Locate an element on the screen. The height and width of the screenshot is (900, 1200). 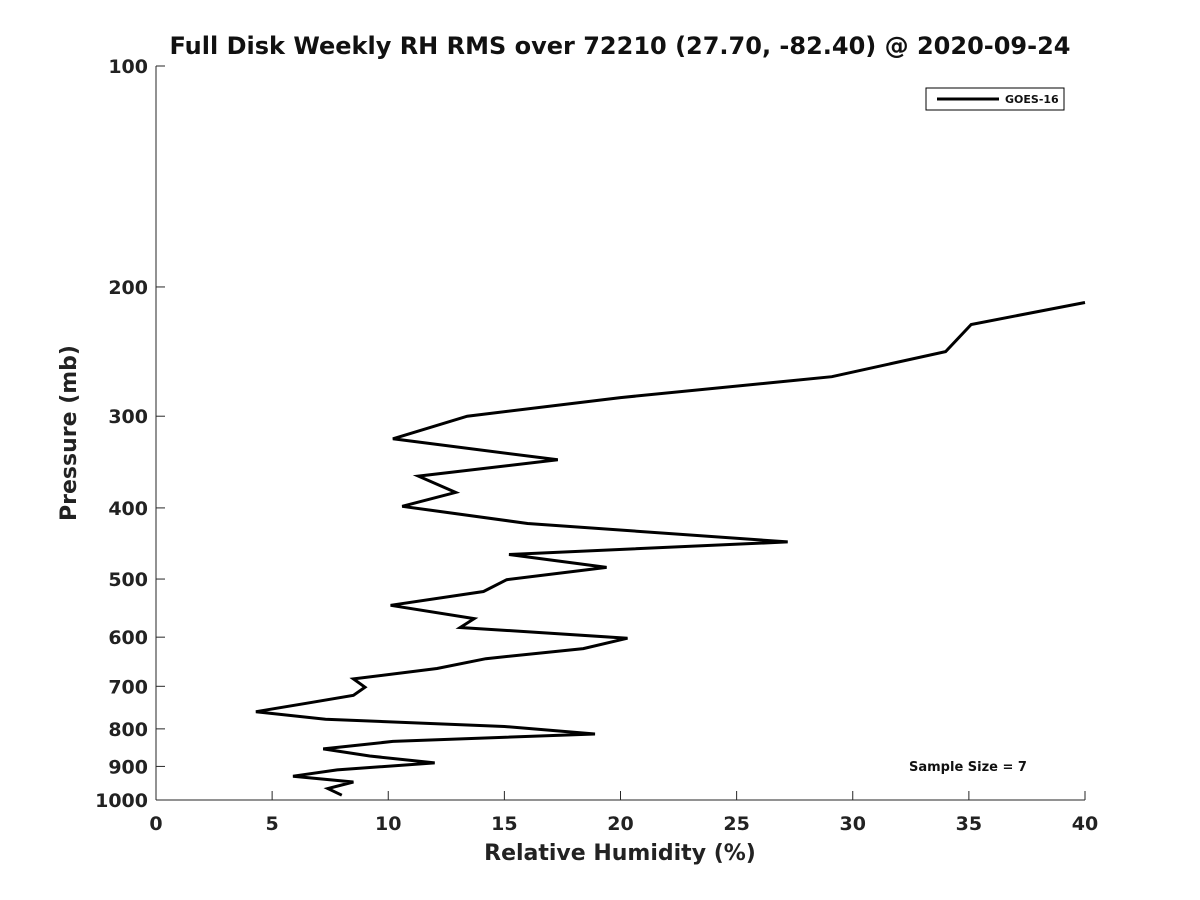
y-tick-label: 500 is located at coordinates (128, 580).